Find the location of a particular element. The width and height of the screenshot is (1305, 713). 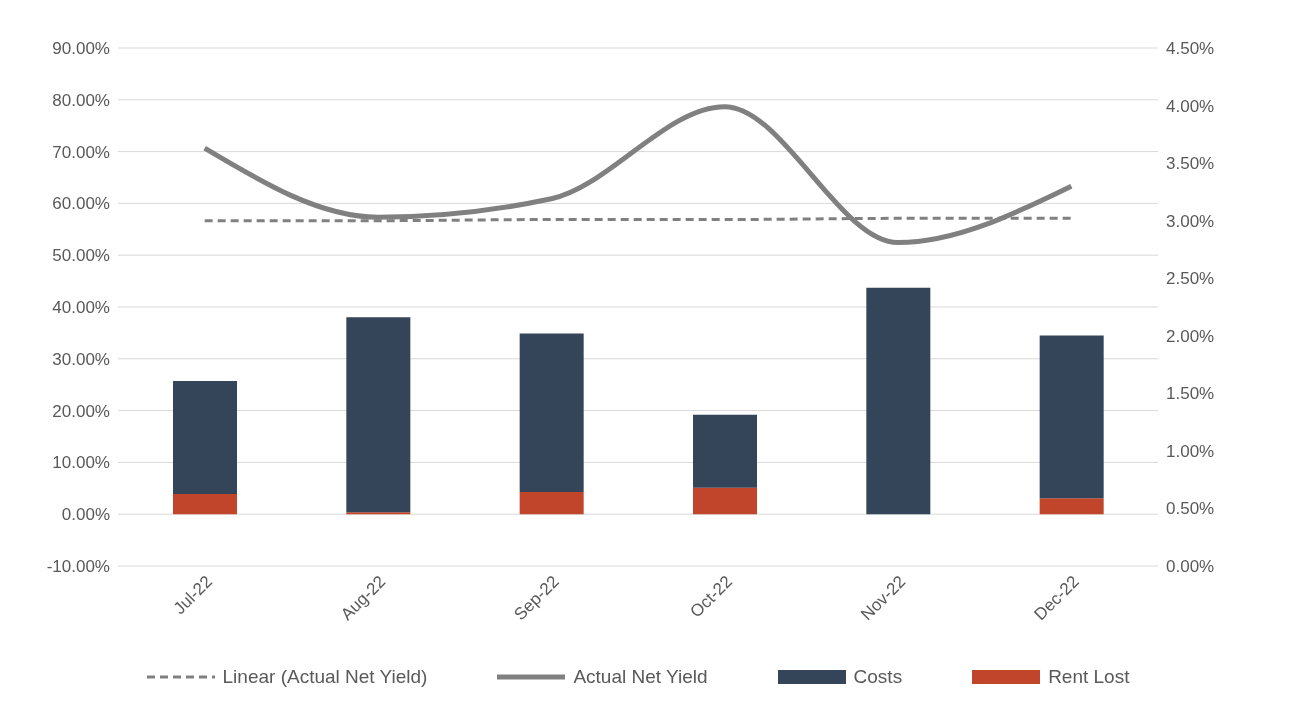

y2-tick-label: 1.00% is located at coordinates (1190, 451).